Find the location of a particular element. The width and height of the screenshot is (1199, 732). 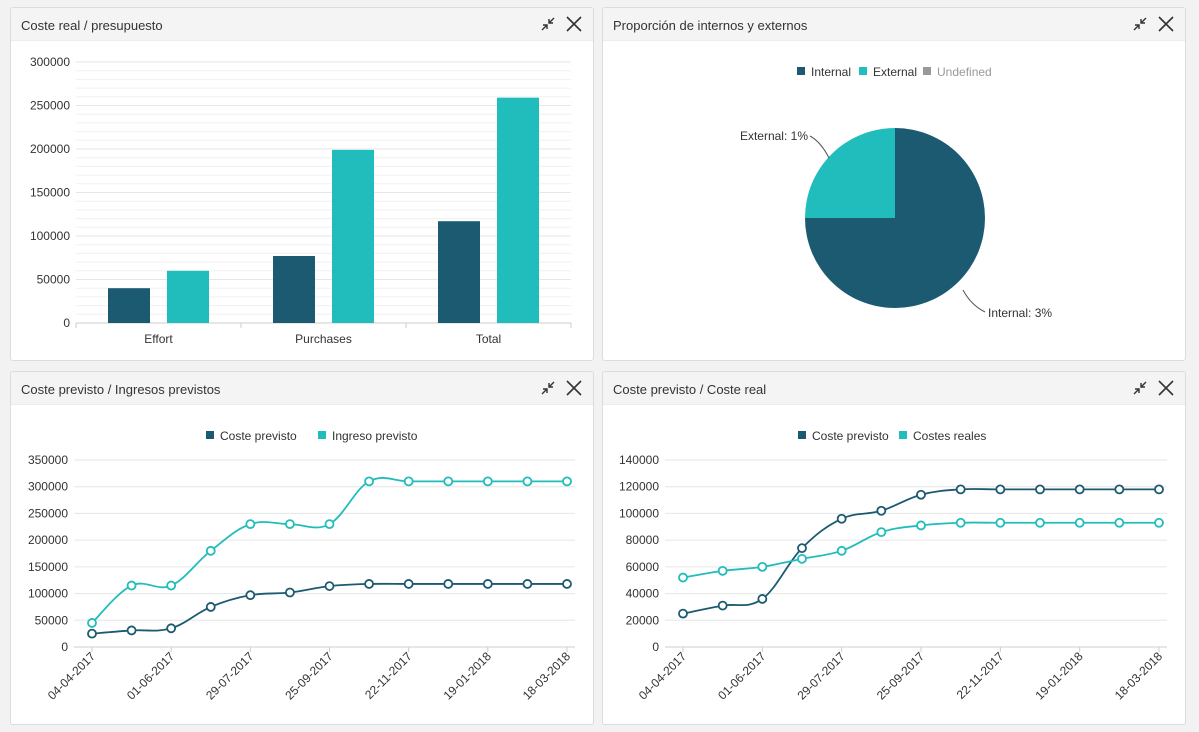

legend-label: Coste previsto is located at coordinates (850, 436).